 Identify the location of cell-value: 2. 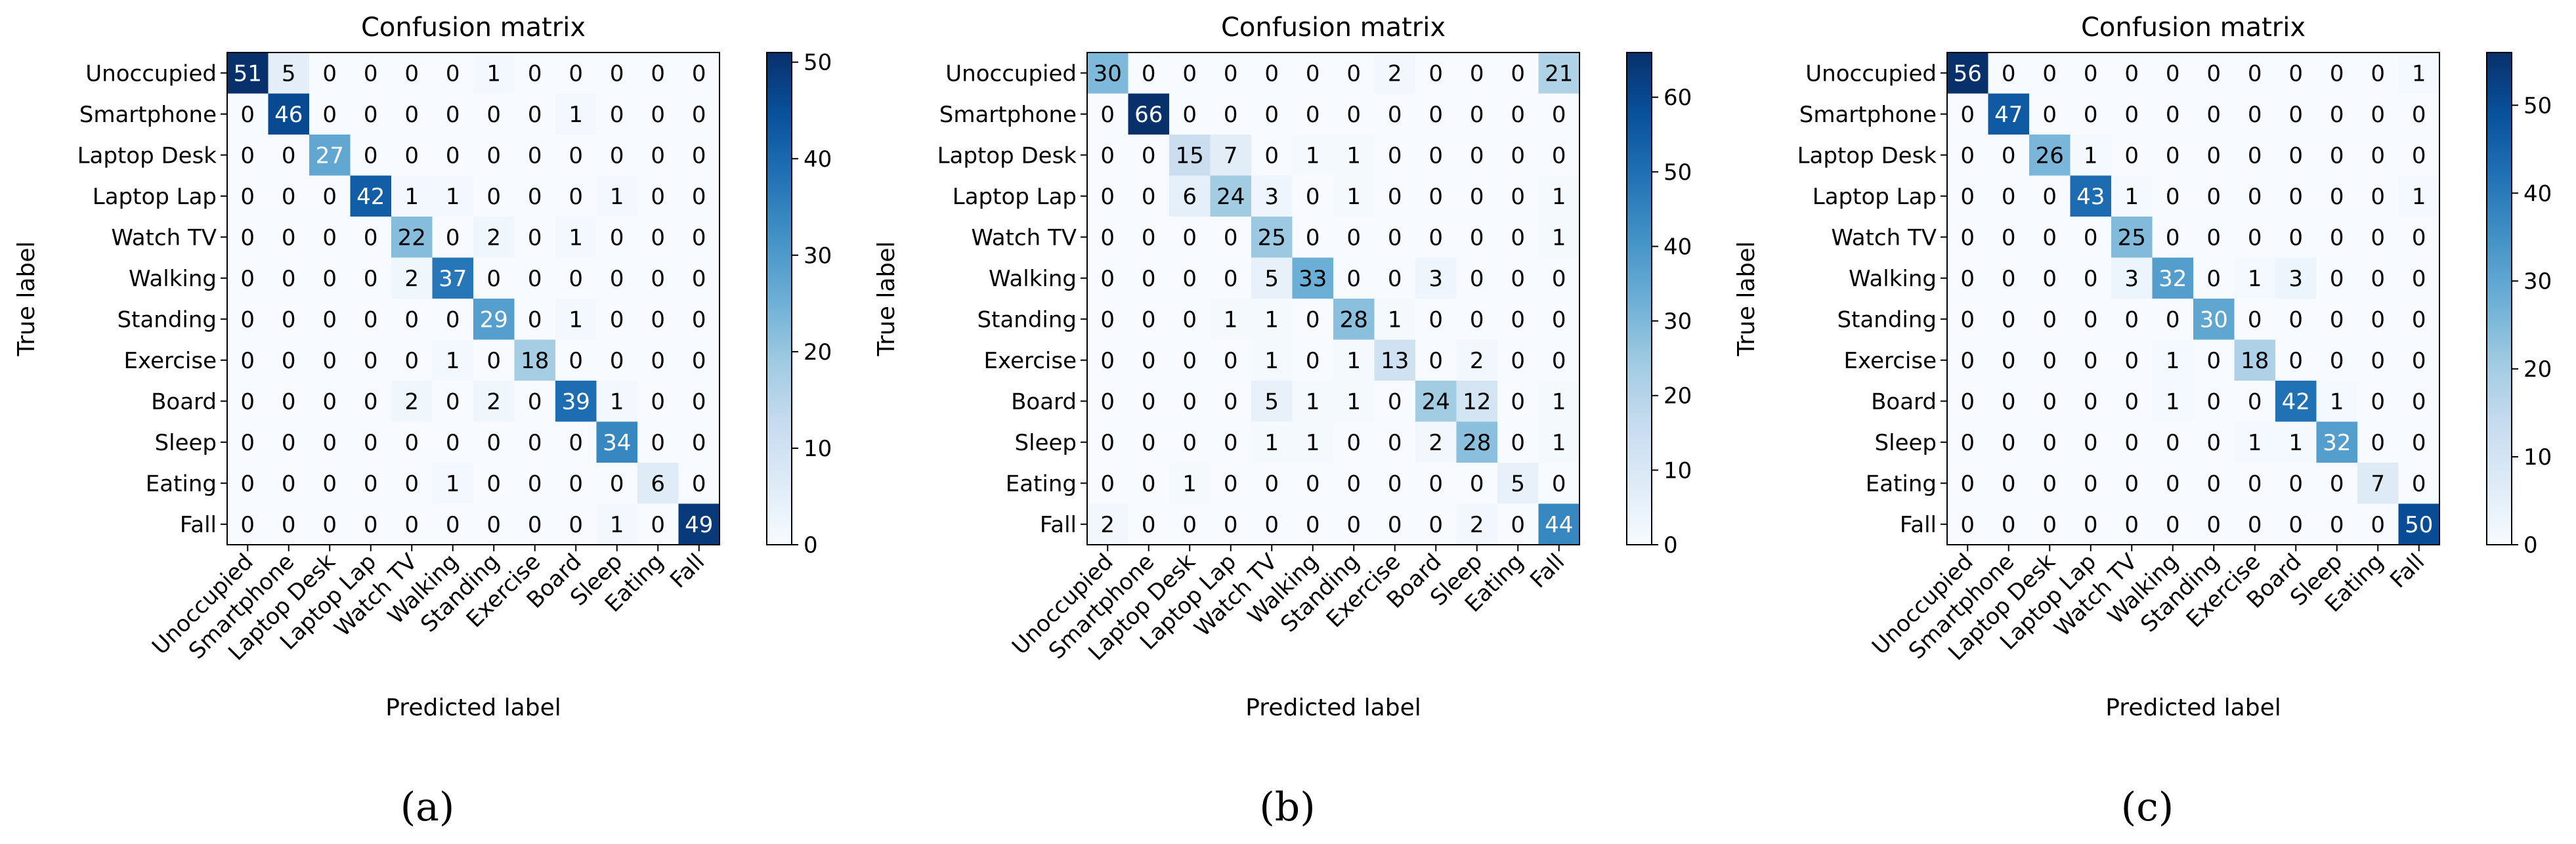
(411, 402).